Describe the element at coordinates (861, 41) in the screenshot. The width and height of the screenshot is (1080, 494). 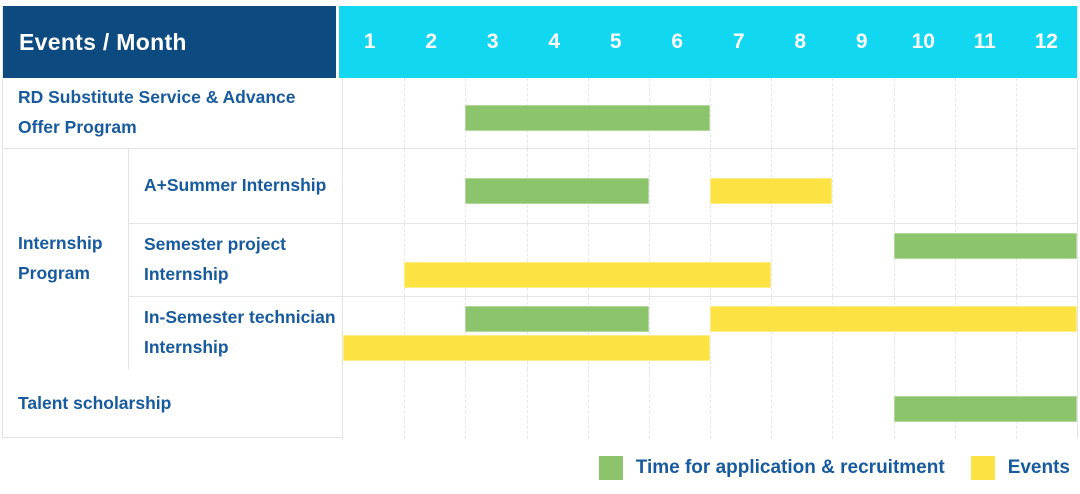
I see `month-header-9: 9` at that location.